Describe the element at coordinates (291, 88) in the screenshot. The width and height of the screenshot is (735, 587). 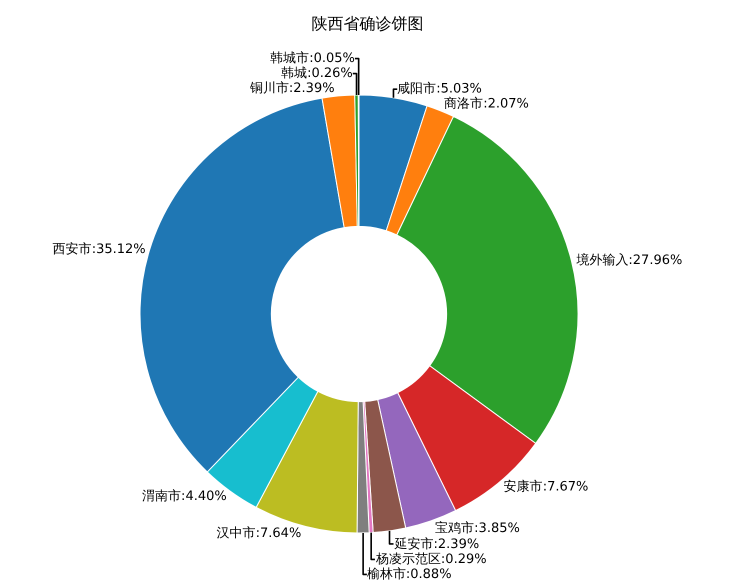
I see `slice-label: 铜川市:2.39%` at that location.